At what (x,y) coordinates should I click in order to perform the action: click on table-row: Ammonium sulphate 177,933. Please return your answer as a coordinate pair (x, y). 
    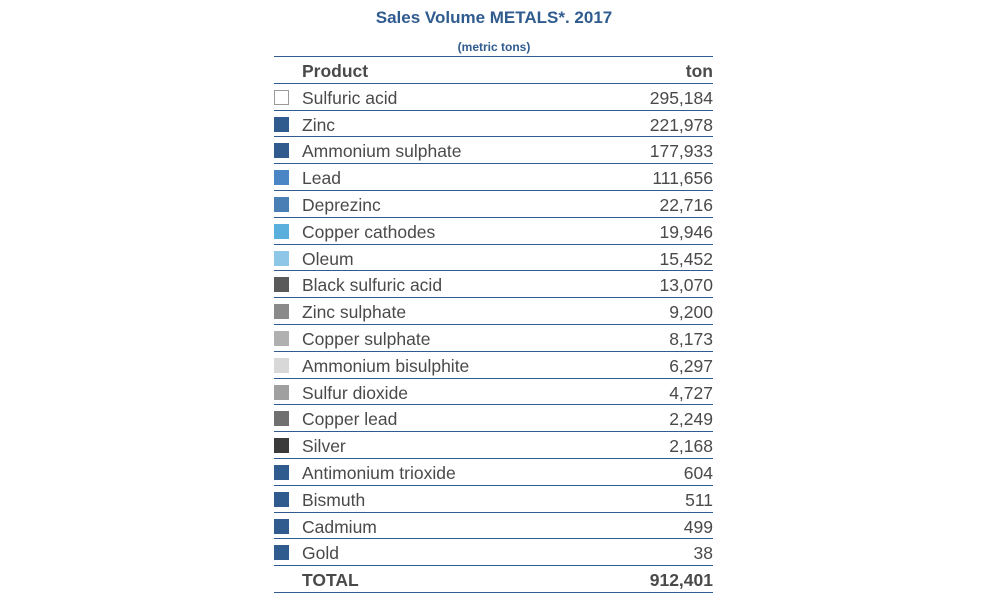
    Looking at the image, I should click on (493, 151).